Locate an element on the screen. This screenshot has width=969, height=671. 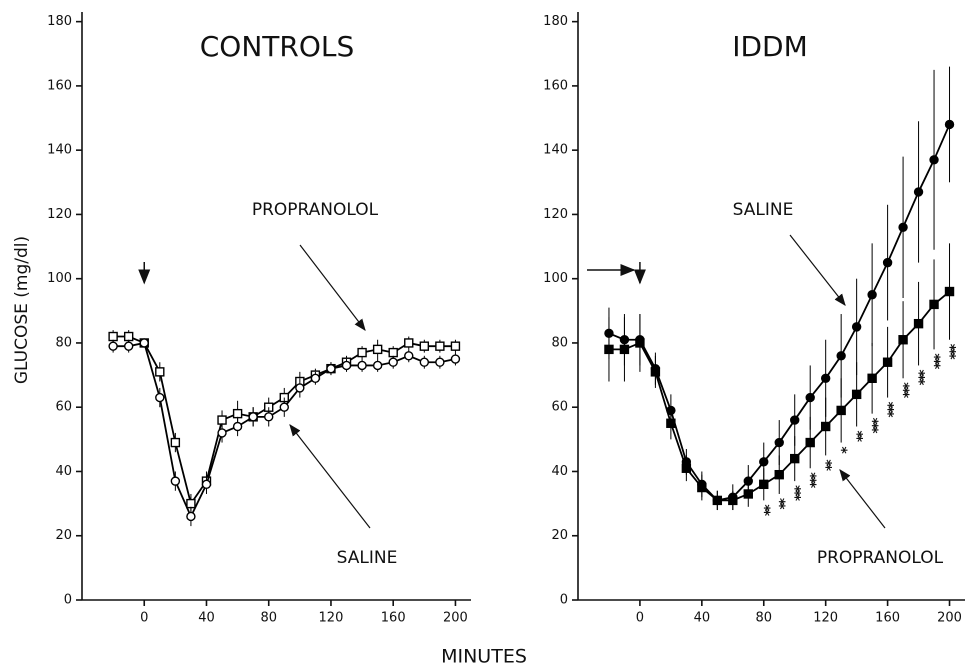
significance: * is located at coordinates (841, 451).